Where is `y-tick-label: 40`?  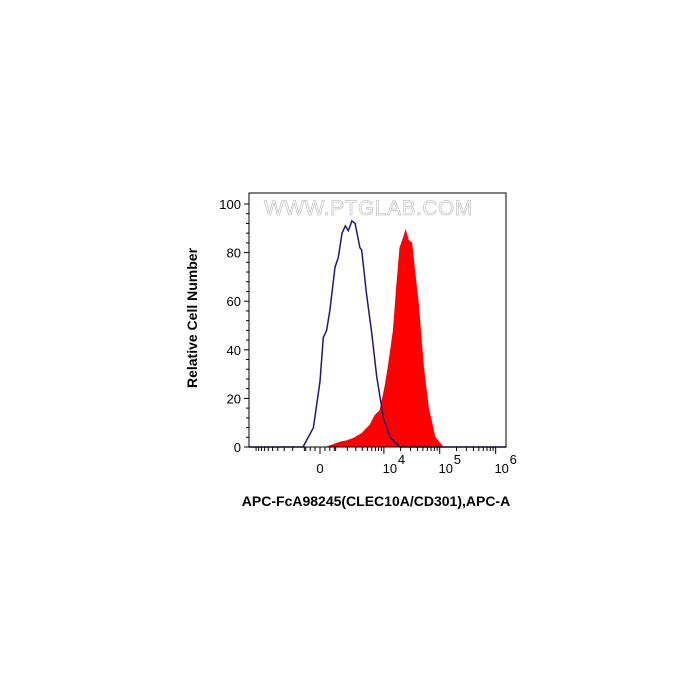 y-tick-label: 40 is located at coordinates (234, 350).